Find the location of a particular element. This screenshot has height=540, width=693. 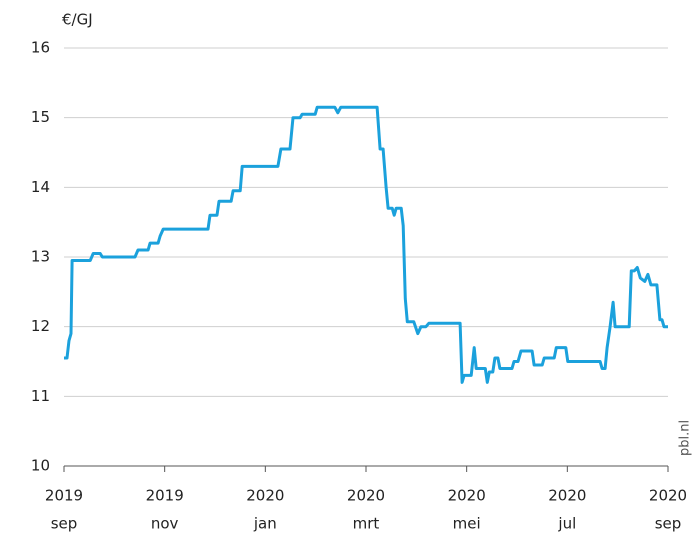

y-tick-label: 12 is located at coordinates (40, 326).